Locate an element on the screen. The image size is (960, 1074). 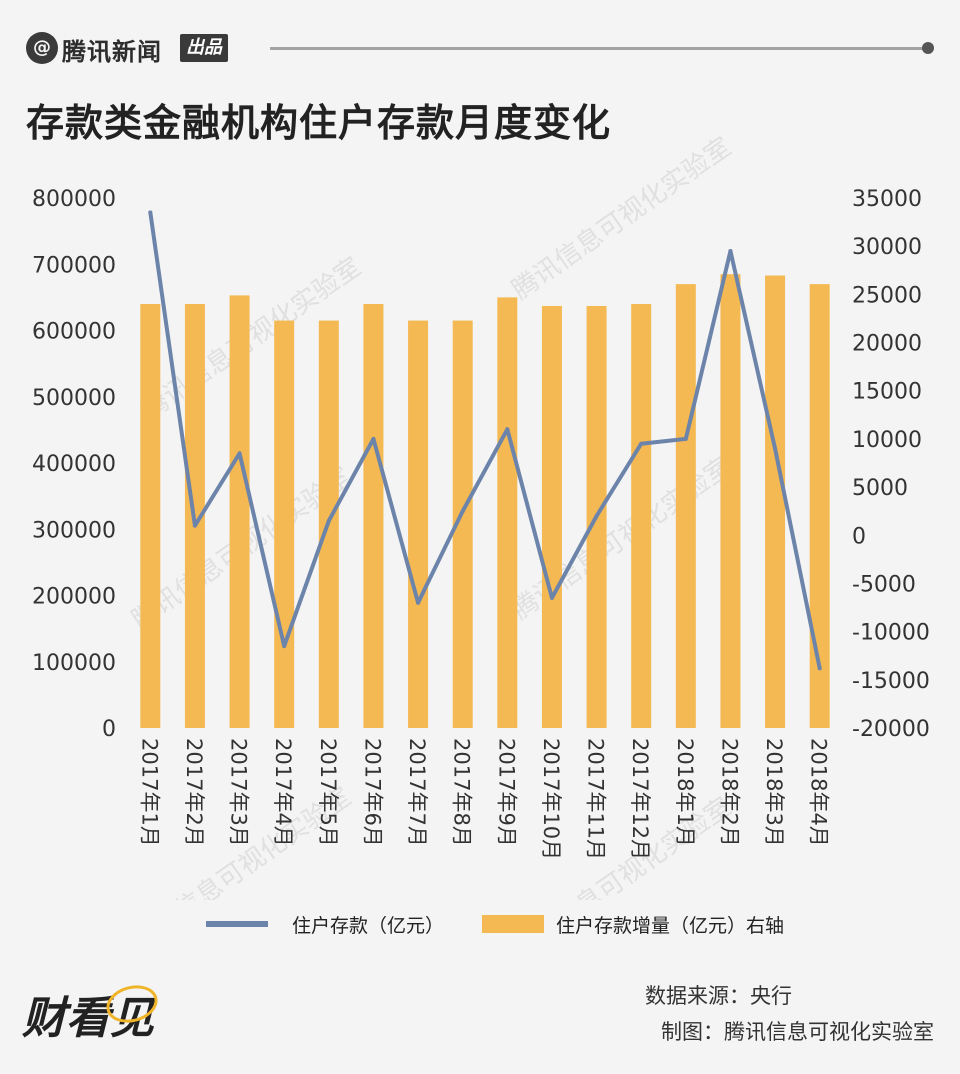
x-tick-label: 2017年8月 is located at coordinates (462, 792).